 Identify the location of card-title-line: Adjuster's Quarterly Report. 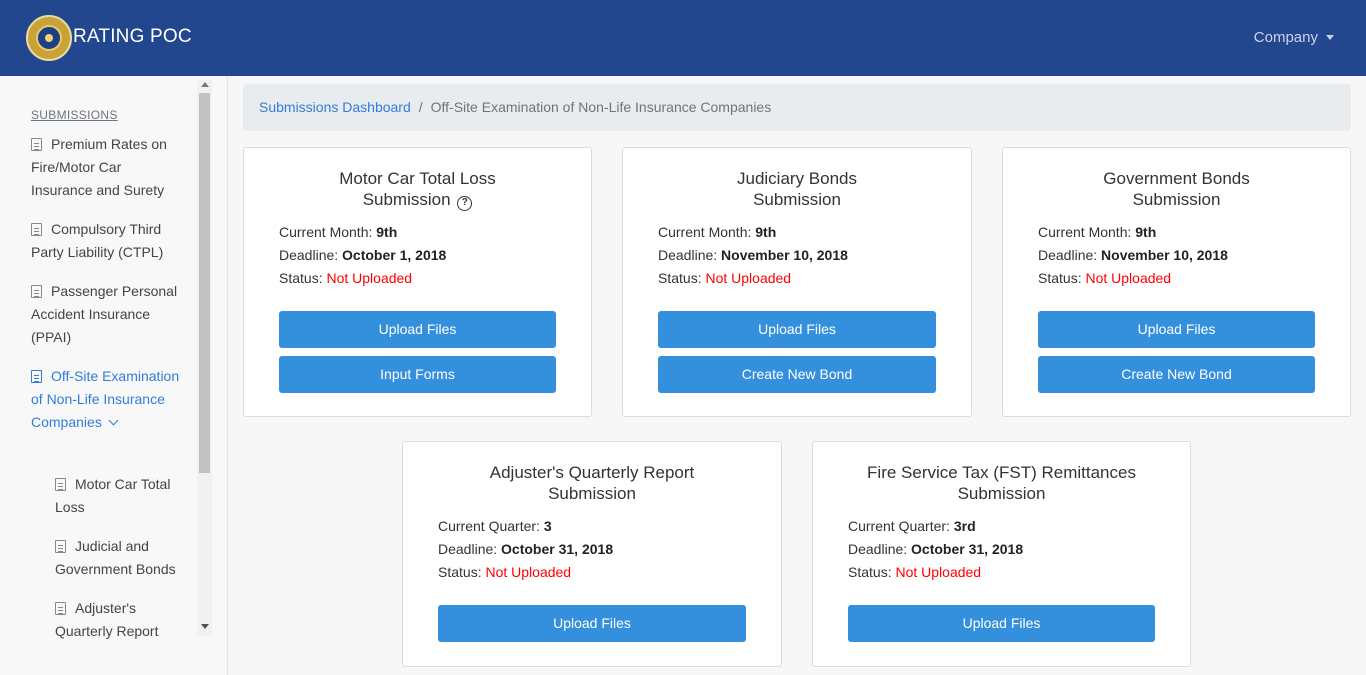
(592, 472).